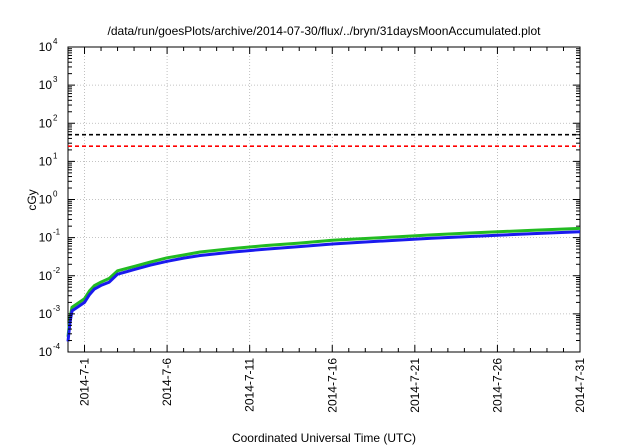 The height and width of the screenshot is (448, 640). I want to click on x-tick-label: 2014-7-11, so click(250, 385).